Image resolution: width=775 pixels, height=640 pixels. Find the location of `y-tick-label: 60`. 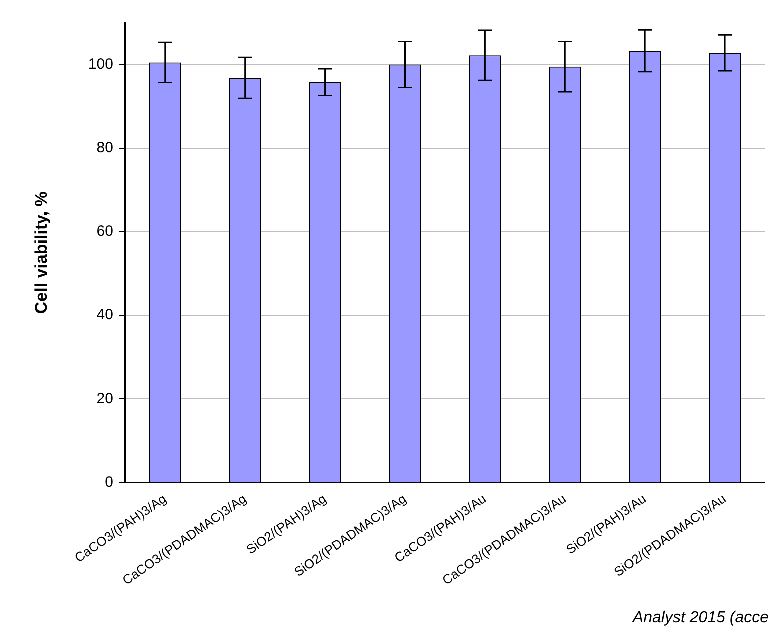

y-tick-label: 60 is located at coordinates (105, 231).